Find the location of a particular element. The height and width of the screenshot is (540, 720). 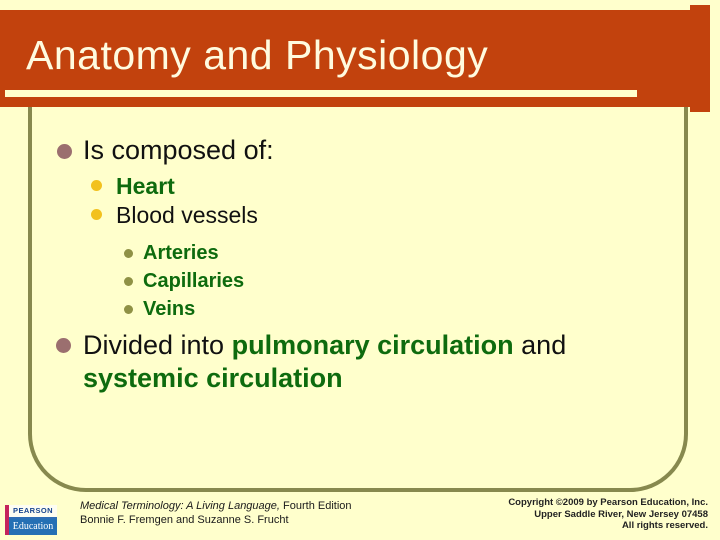

title-band-divider-line is located at coordinates (321, 93).